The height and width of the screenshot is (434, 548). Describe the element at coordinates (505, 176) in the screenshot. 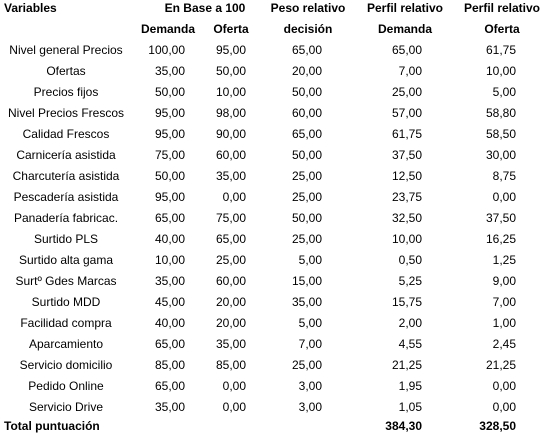

I see `cell: 8,75` at that location.